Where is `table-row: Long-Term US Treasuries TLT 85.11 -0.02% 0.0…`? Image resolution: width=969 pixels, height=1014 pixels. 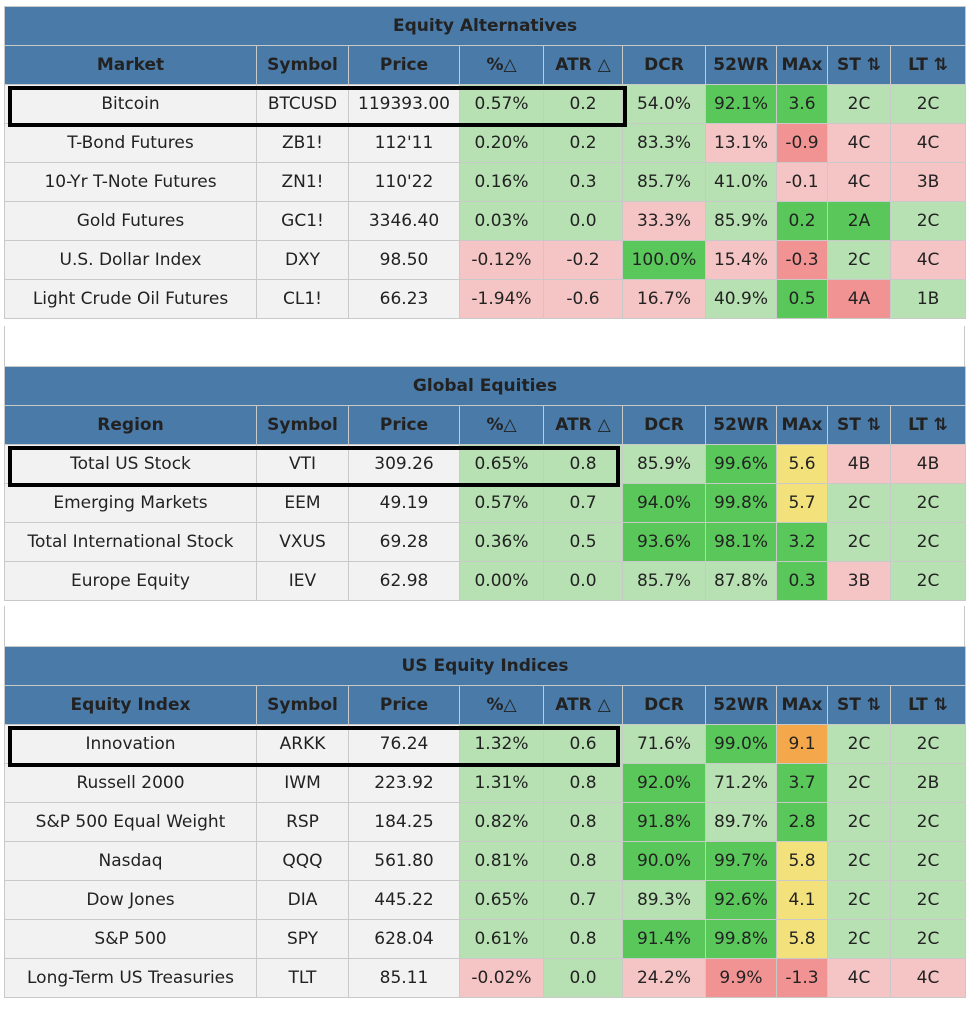 table-row: Long-Term US Treasuries TLT 85.11 -0.02% 0.0… is located at coordinates (485, 978).